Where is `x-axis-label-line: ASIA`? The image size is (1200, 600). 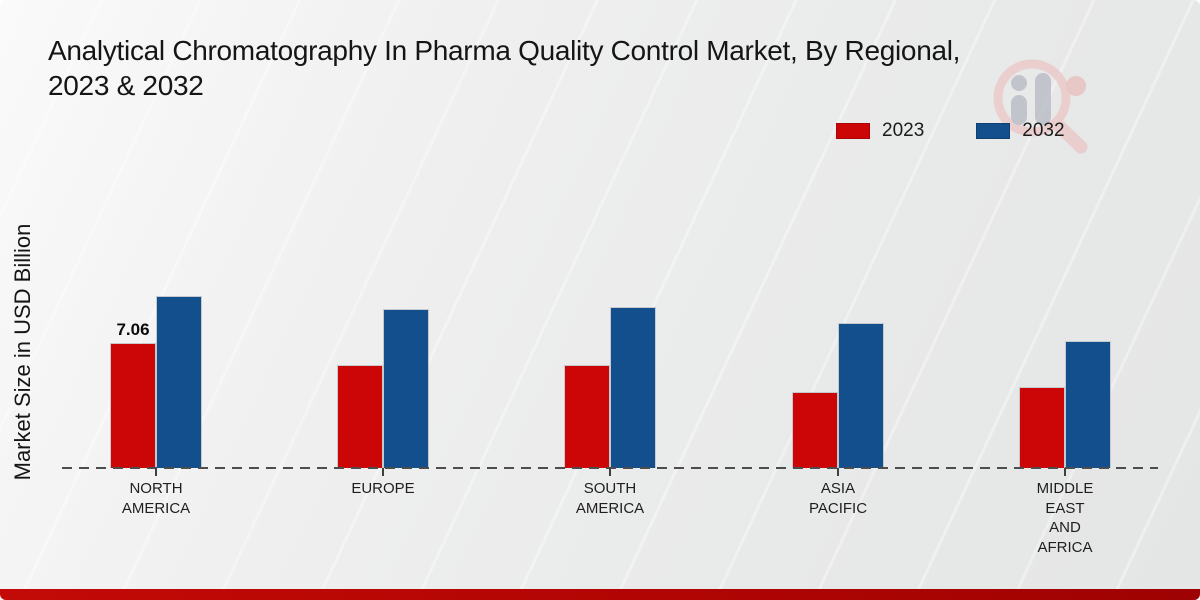
x-axis-label-line: ASIA is located at coordinates (838, 488).